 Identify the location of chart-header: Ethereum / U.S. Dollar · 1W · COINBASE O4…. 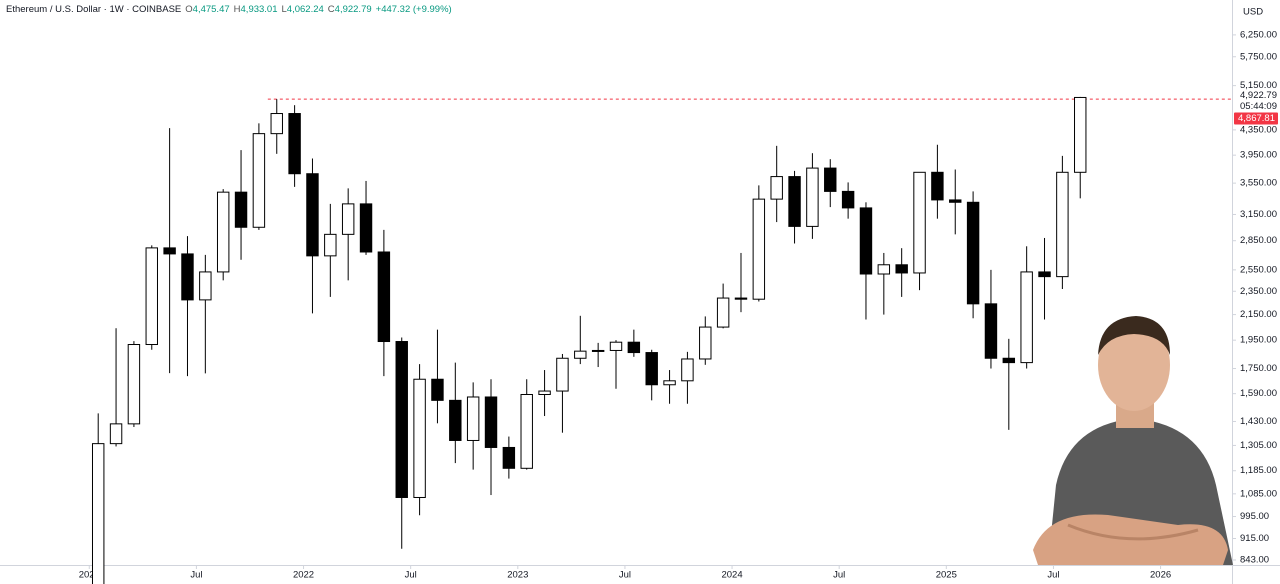
(231, 9).